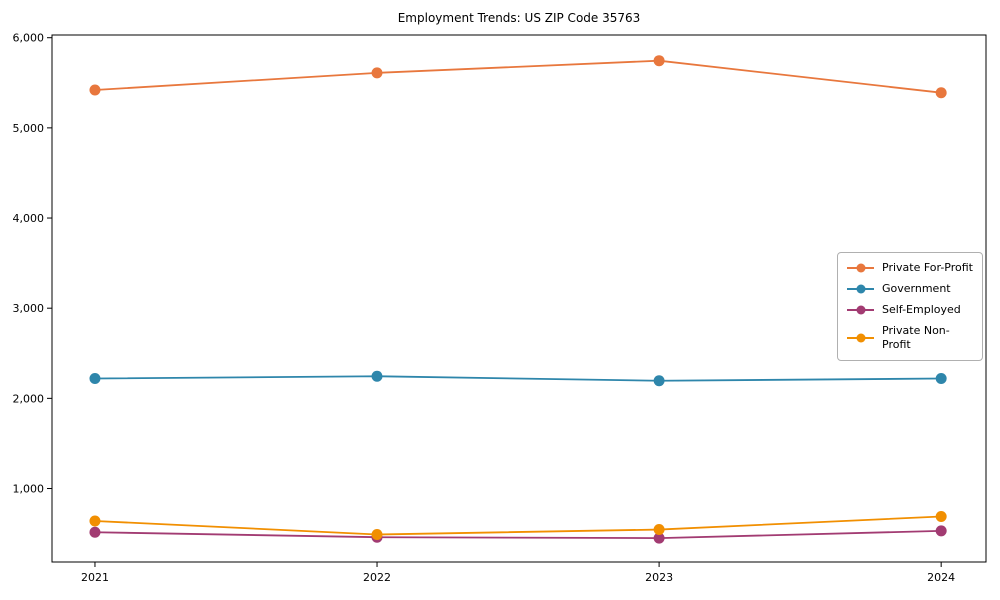 The image size is (1000, 600). I want to click on y-tick-label: 2,000, so click(29, 398).